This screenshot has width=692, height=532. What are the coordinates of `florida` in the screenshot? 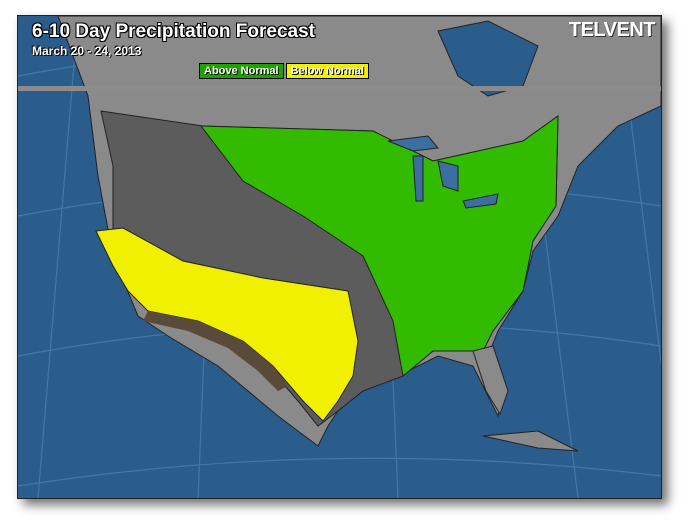 It's located at (490, 380).